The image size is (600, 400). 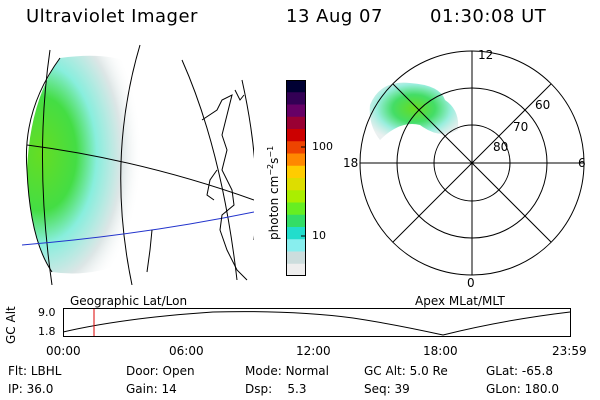 I want to click on x-tick-0000: 00:00, so click(x=63, y=351).